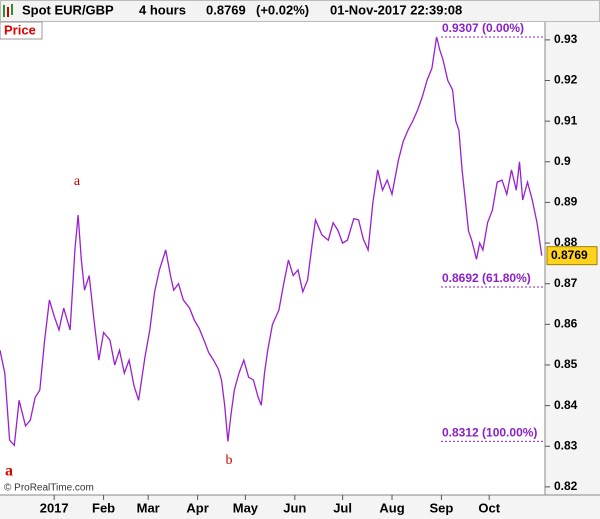  I want to click on x-tick-label: Feb, so click(103, 507).